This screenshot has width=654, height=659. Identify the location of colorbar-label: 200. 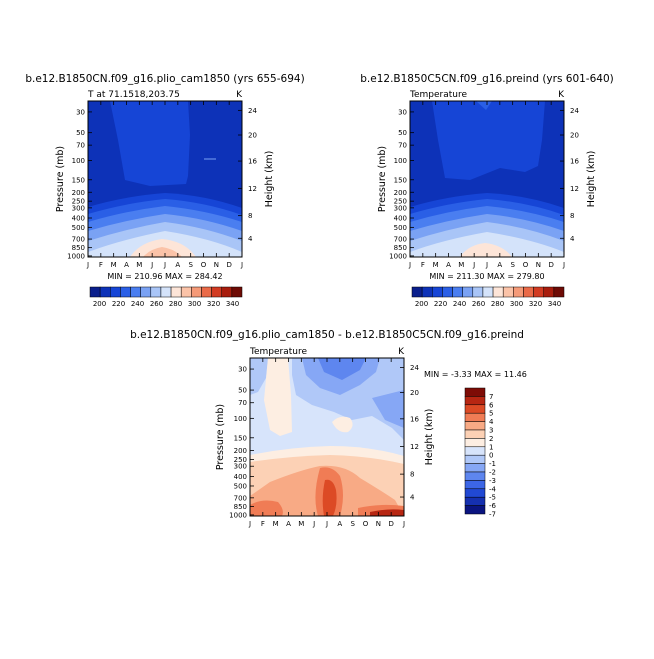
(421, 304).